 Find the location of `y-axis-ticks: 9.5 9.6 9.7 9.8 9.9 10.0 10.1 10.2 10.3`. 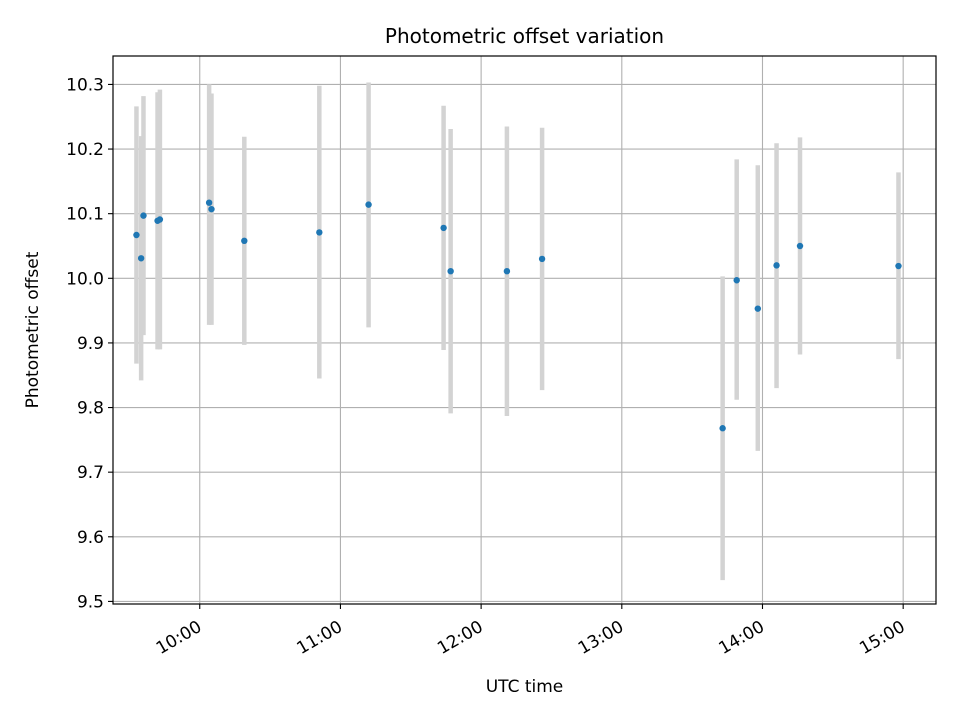

y-axis-ticks: 9.5 9.6 9.7 9.8 9.9 10.0 10.1 10.2 10.3 is located at coordinates (89, 343).